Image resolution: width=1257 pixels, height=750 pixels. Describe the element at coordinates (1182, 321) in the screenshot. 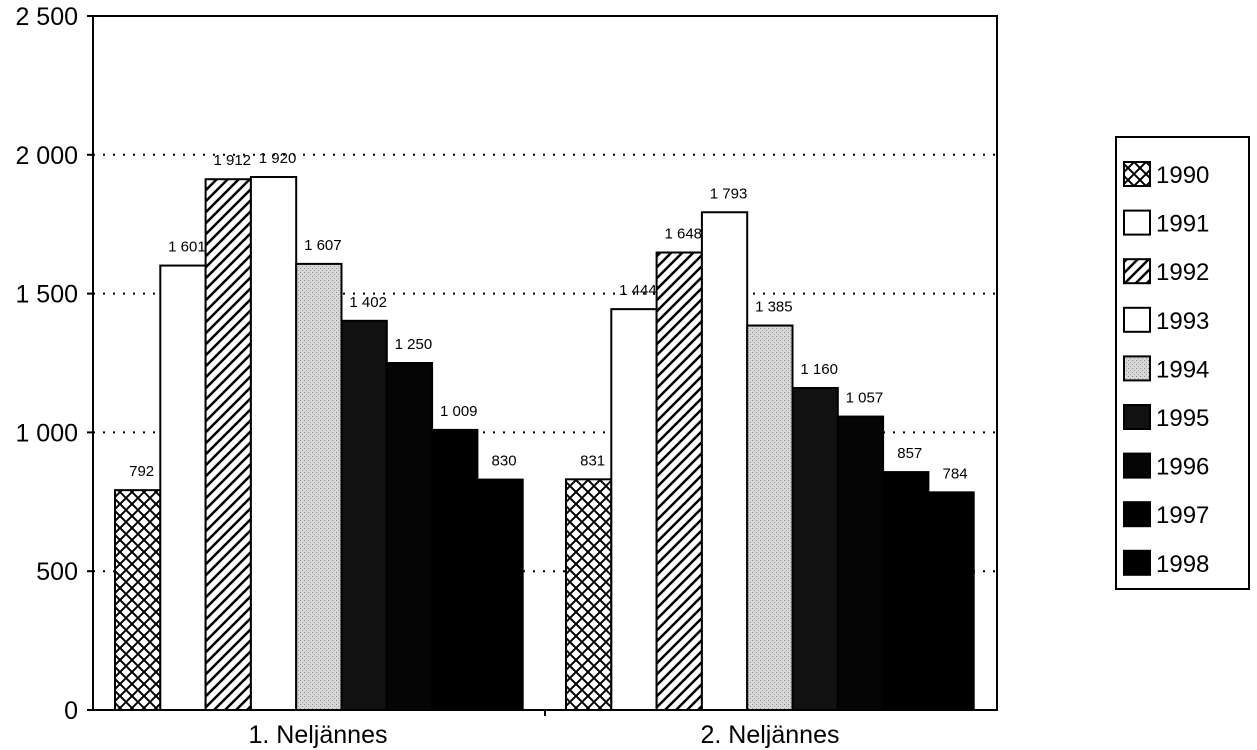

I see `legend-label: 1993` at that location.